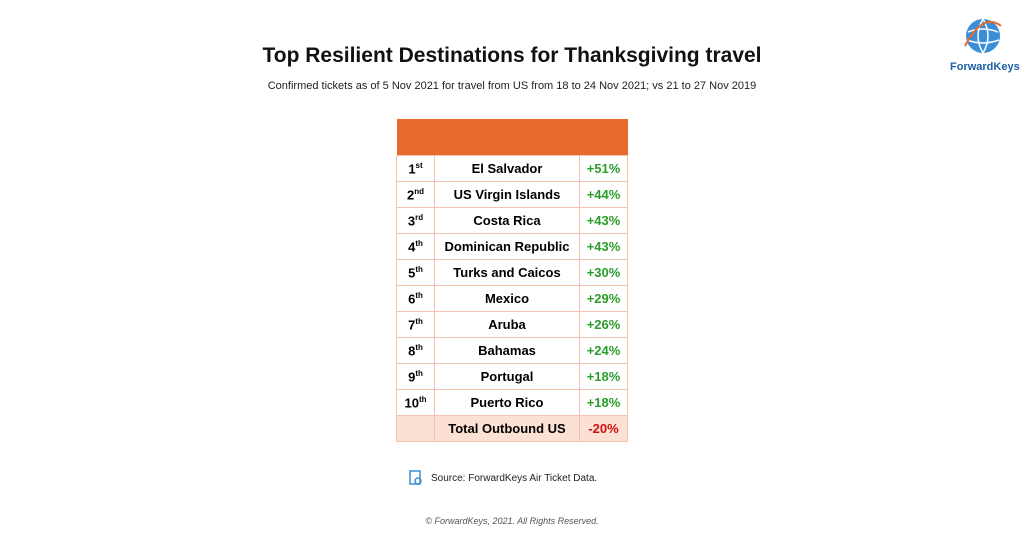 The height and width of the screenshot is (535, 1024). I want to click on rank-suffix: nd, so click(419, 191).